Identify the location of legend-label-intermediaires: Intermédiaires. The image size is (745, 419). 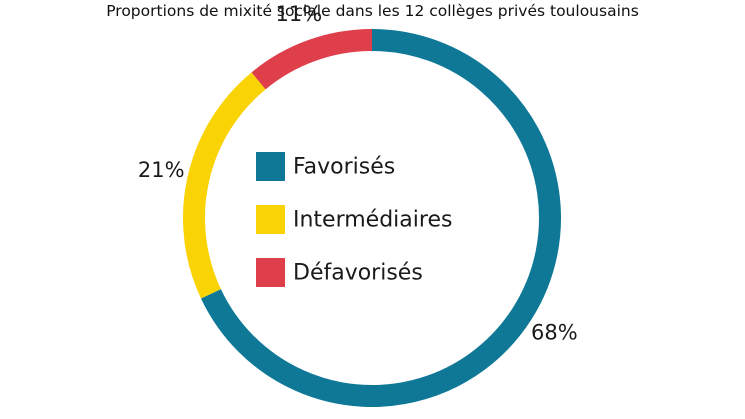
(372, 220).